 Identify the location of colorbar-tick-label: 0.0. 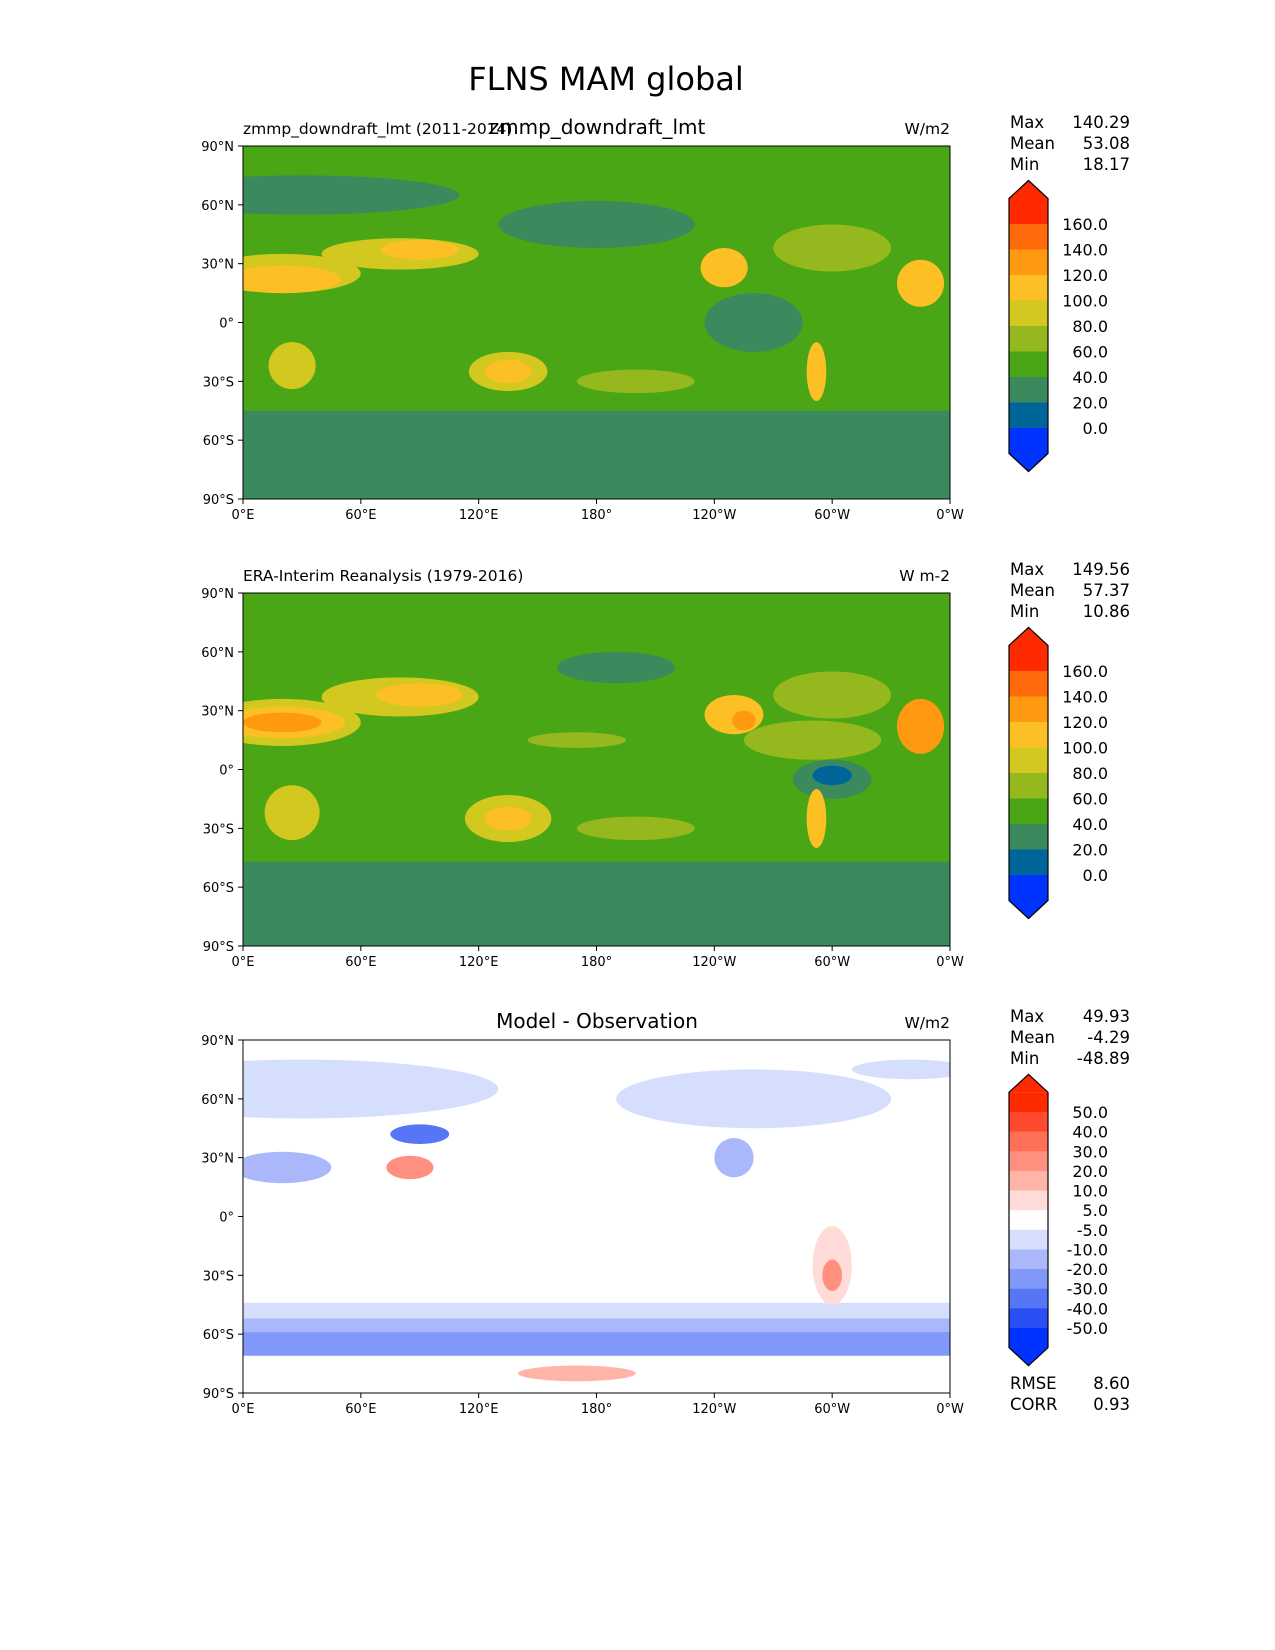
(1095, 428).